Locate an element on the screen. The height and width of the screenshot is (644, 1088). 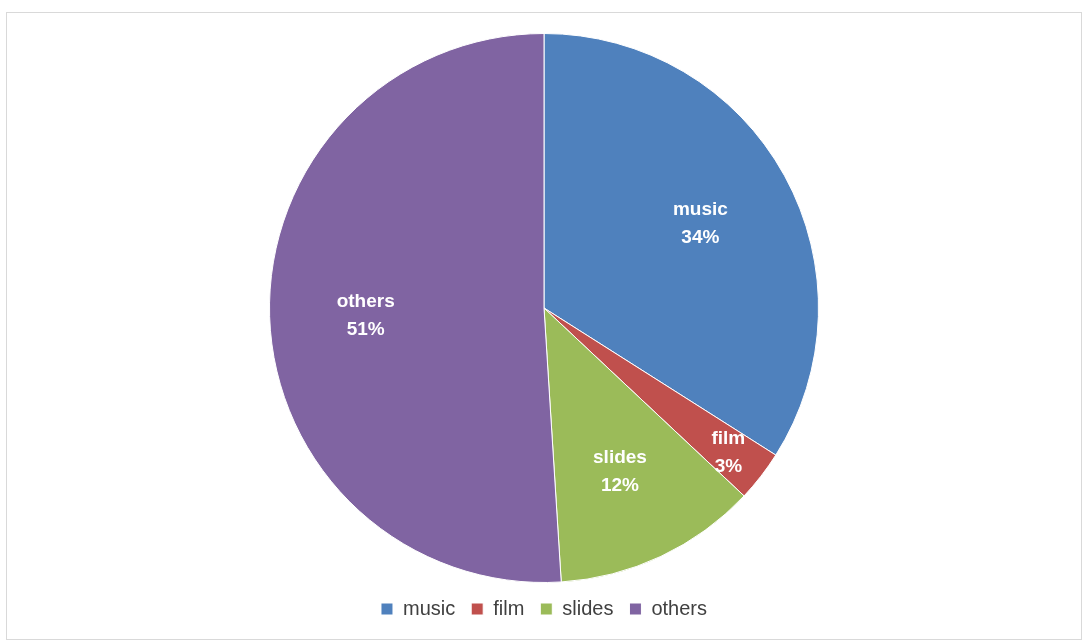
legend-label: slides is located at coordinates (588, 607).